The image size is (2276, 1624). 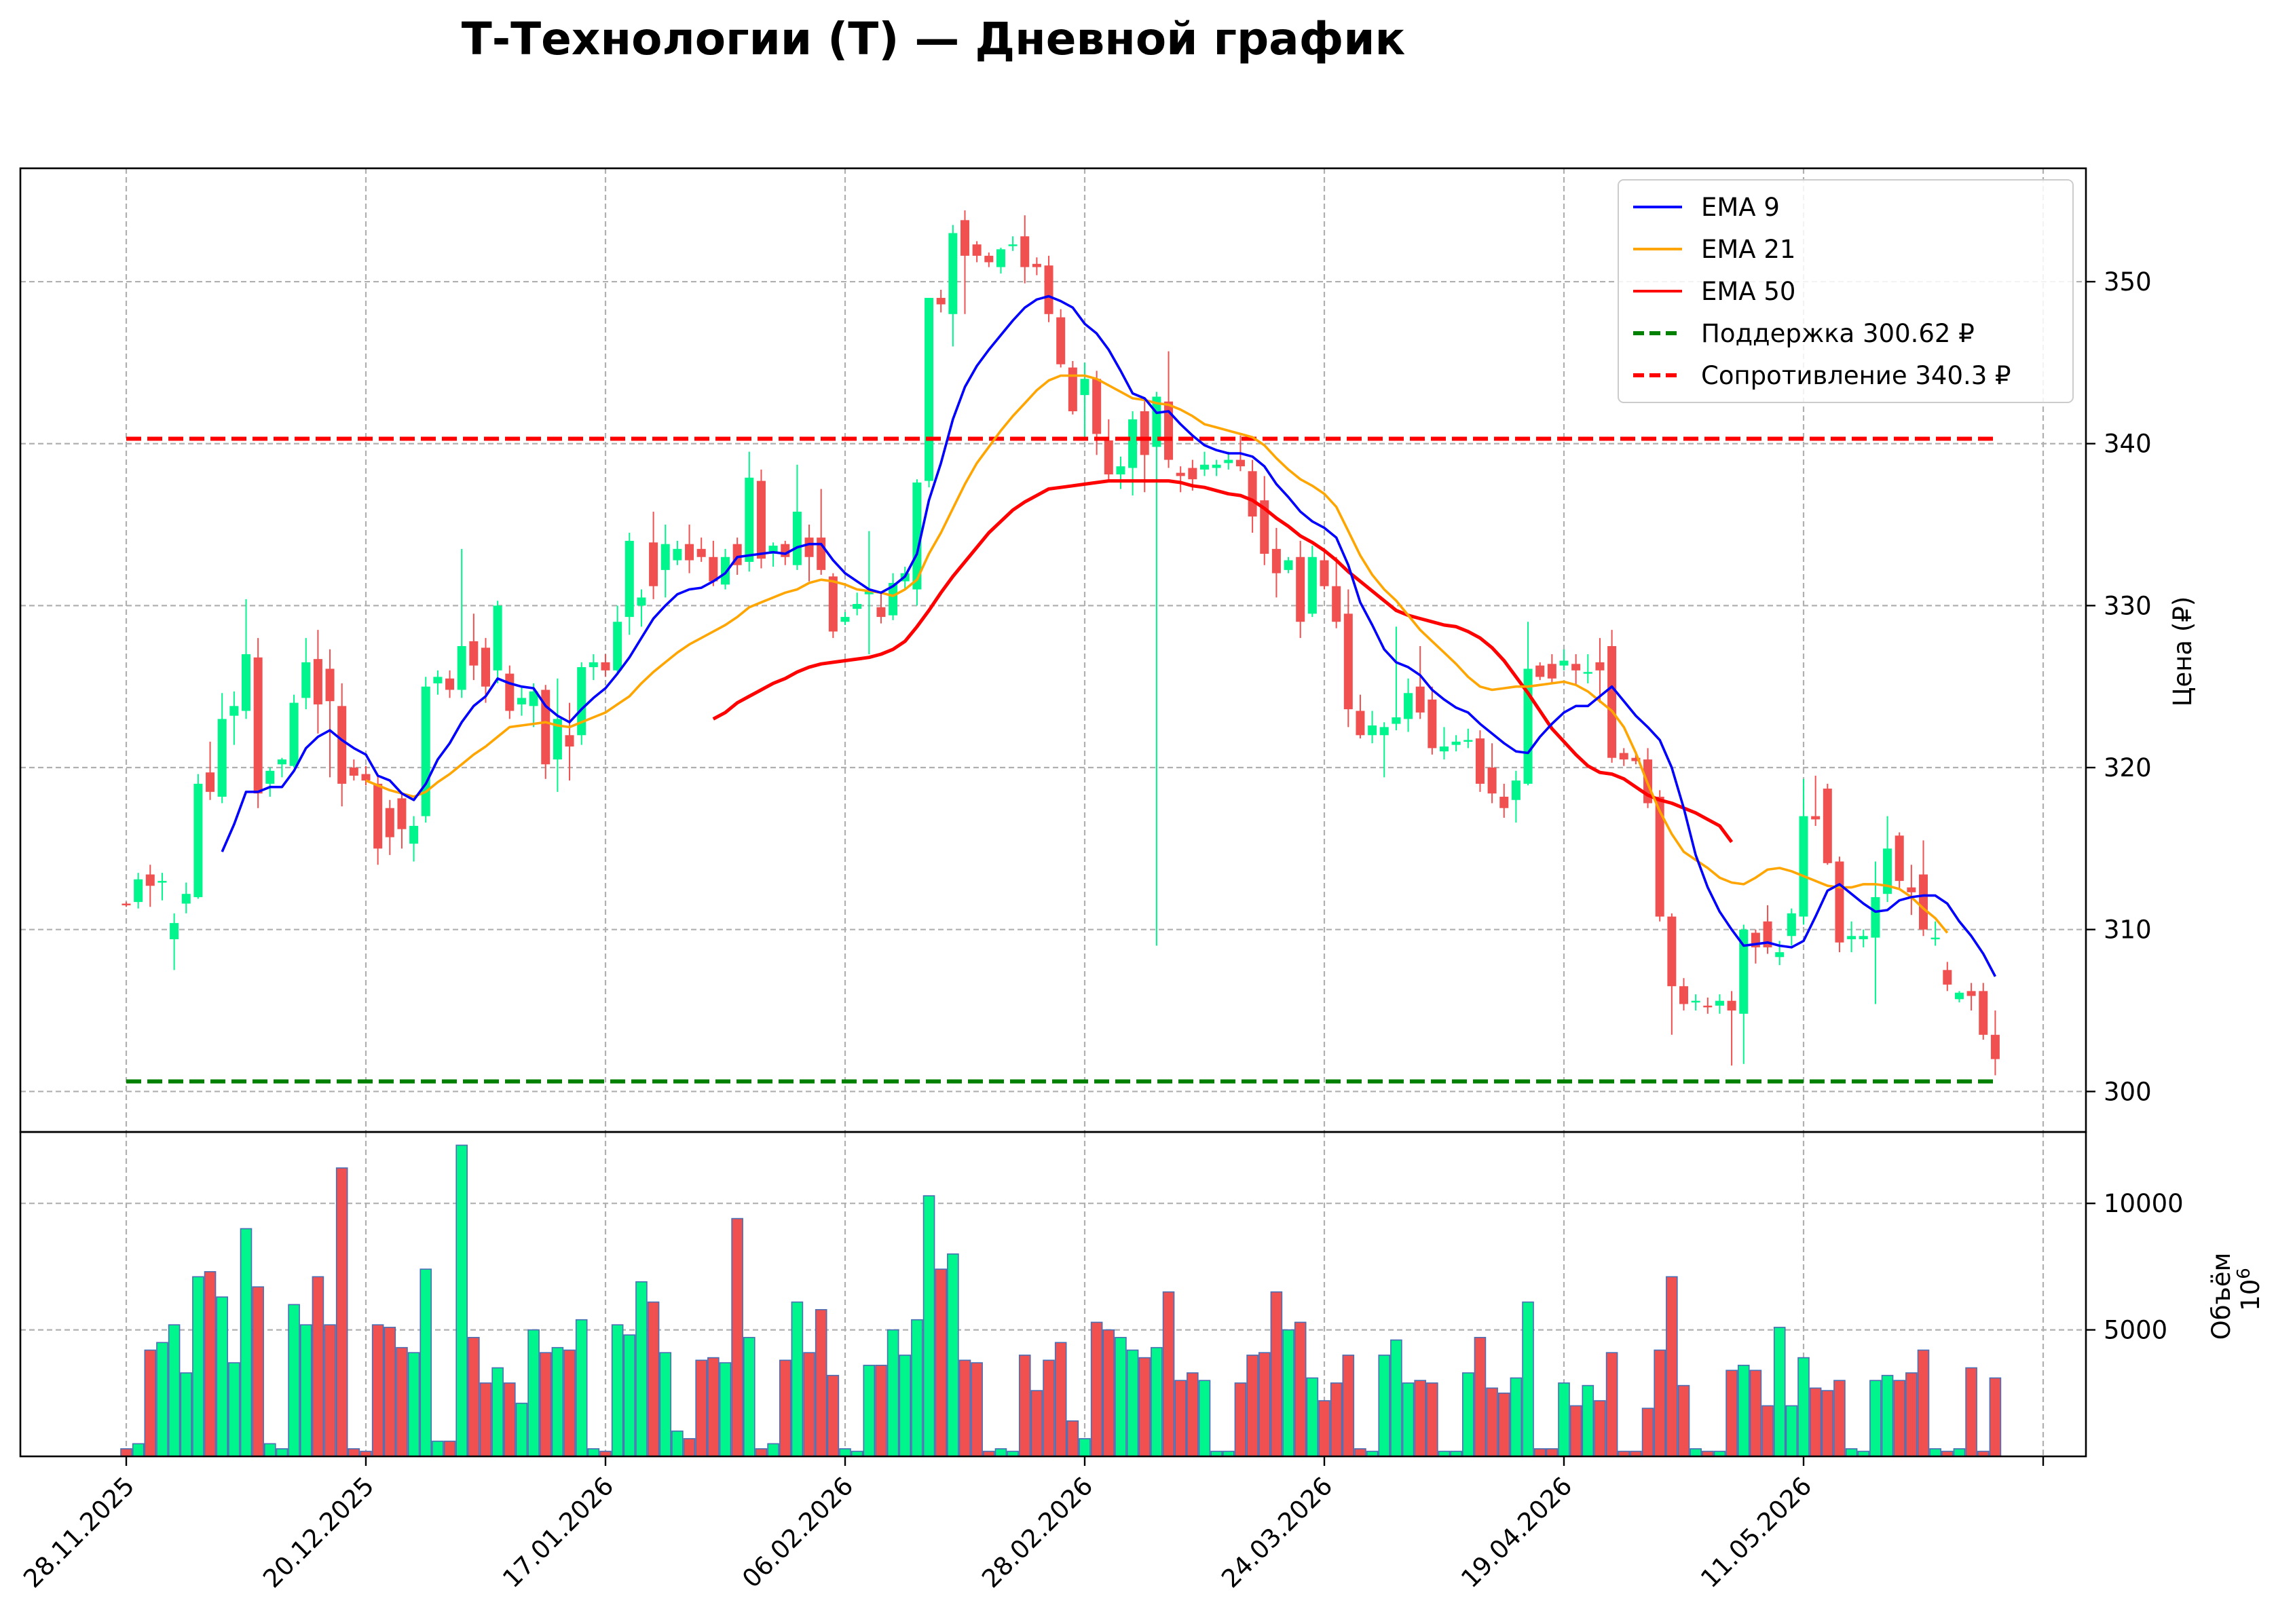 What do you see at coordinates (2144, 1203) in the screenshot?
I see `volume-tick-label: 10000` at bounding box center [2144, 1203].